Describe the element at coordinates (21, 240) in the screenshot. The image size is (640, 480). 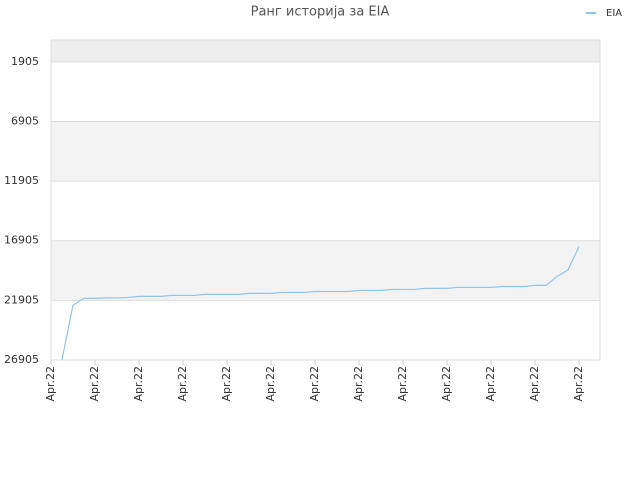
I see `y-tick-label: 16905` at that location.